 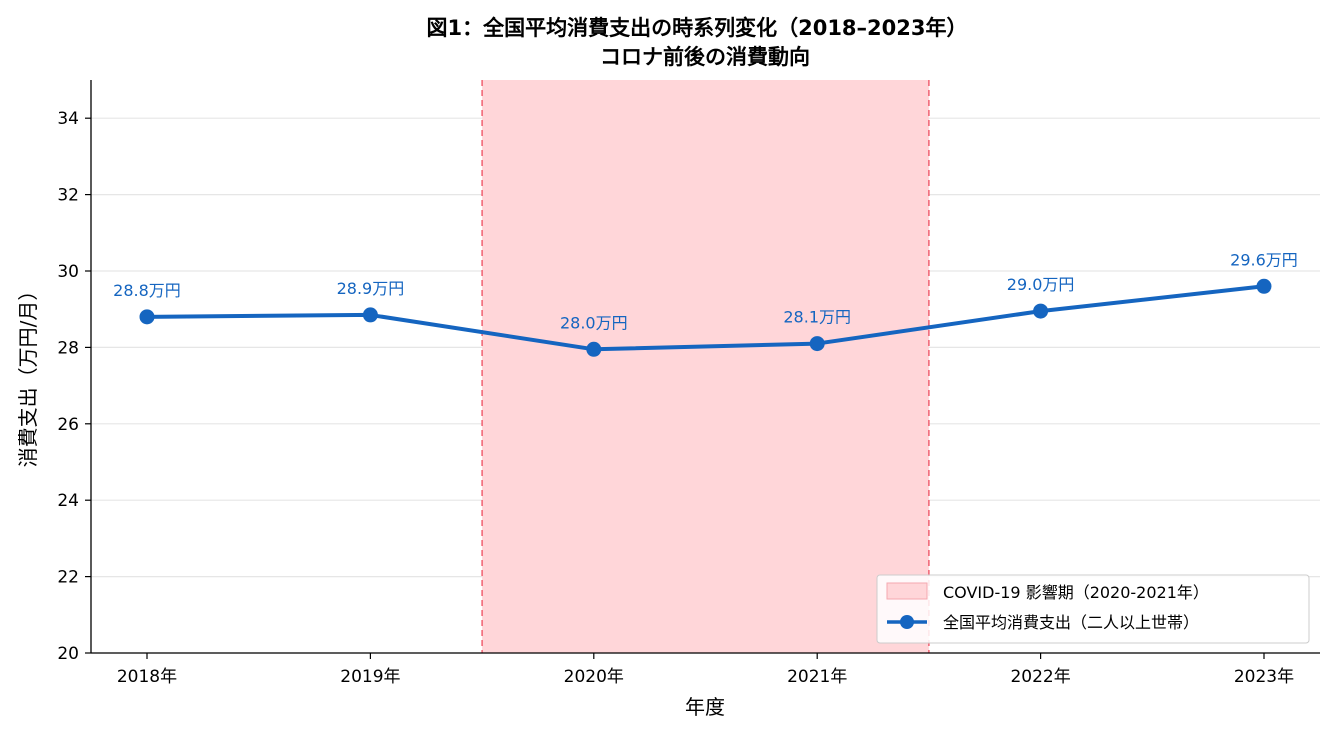 What do you see at coordinates (907, 622) in the screenshot?
I see `legend-series-marker` at bounding box center [907, 622].